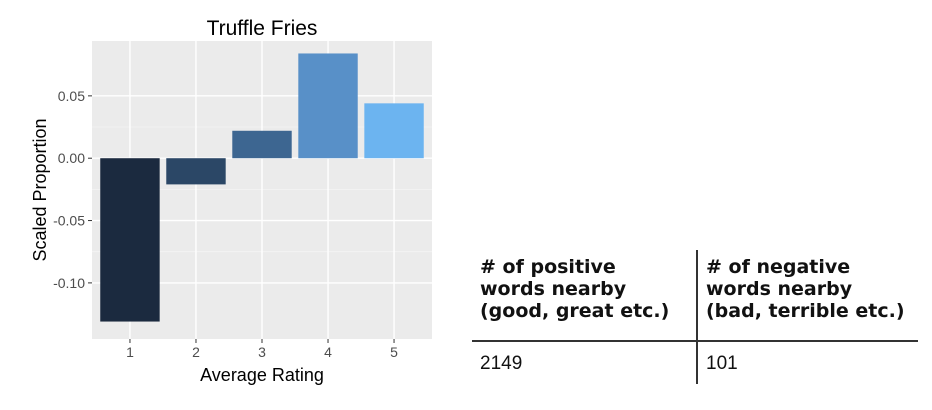 Image resolution: width=932 pixels, height=410 pixels. Describe the element at coordinates (71, 96) in the screenshot. I see `y-tick-label: 0.05` at that location.